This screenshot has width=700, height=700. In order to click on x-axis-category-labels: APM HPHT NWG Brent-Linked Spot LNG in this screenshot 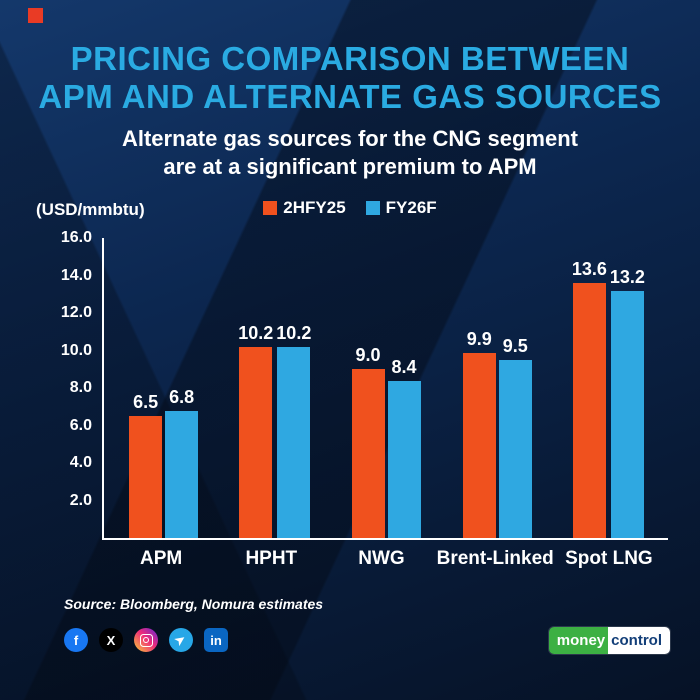, I will do `click(385, 559)`.